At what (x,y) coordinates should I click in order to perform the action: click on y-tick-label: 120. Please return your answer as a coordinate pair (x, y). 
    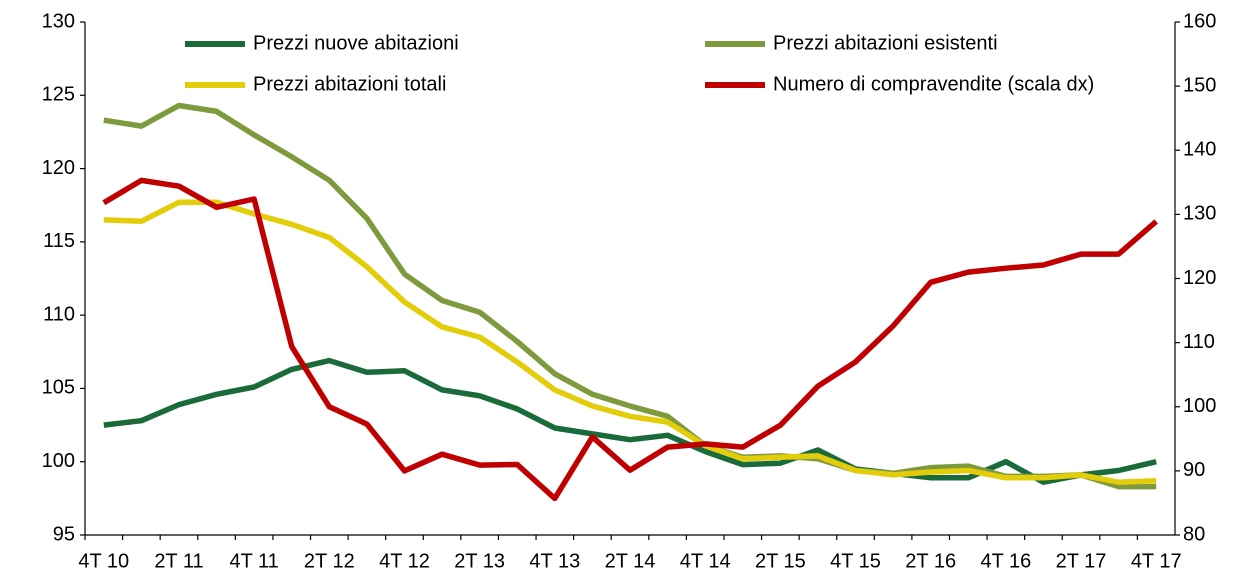
    Looking at the image, I should click on (58, 168).